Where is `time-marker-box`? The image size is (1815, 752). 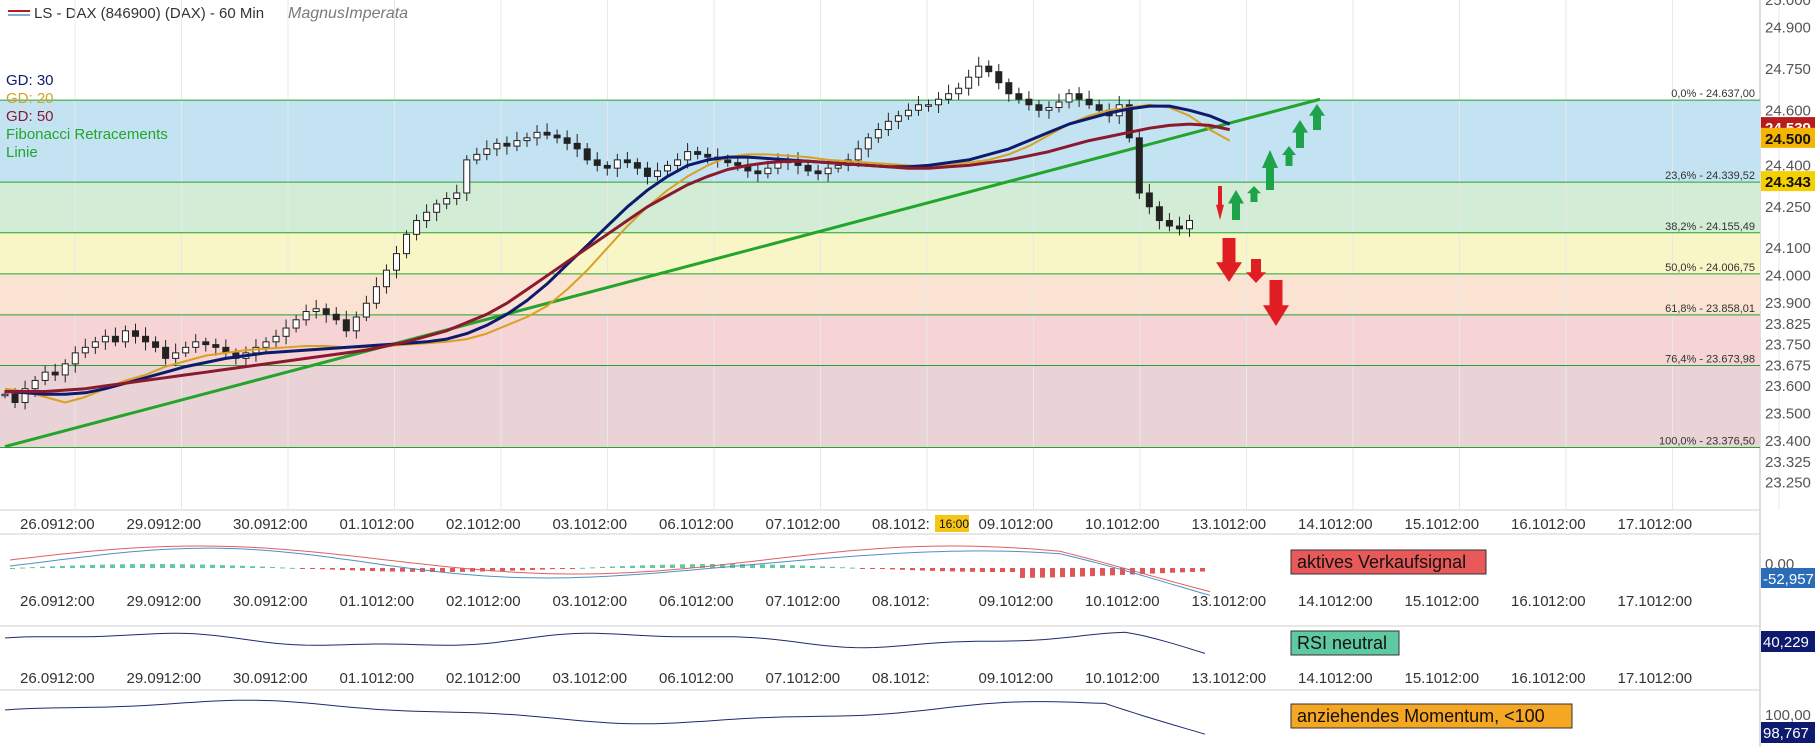 time-marker-box is located at coordinates (952, 523).